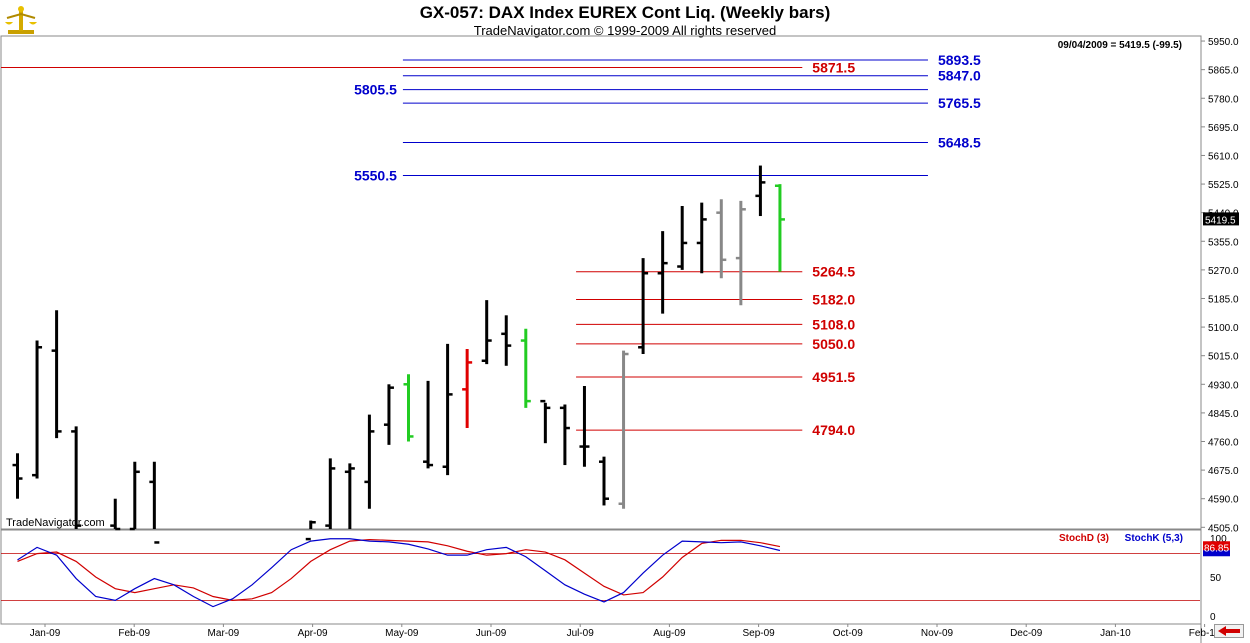 The height and width of the screenshot is (643, 1250). What do you see at coordinates (1223, 185) in the screenshot?
I see `y-tick-label: 5525.0` at bounding box center [1223, 185].